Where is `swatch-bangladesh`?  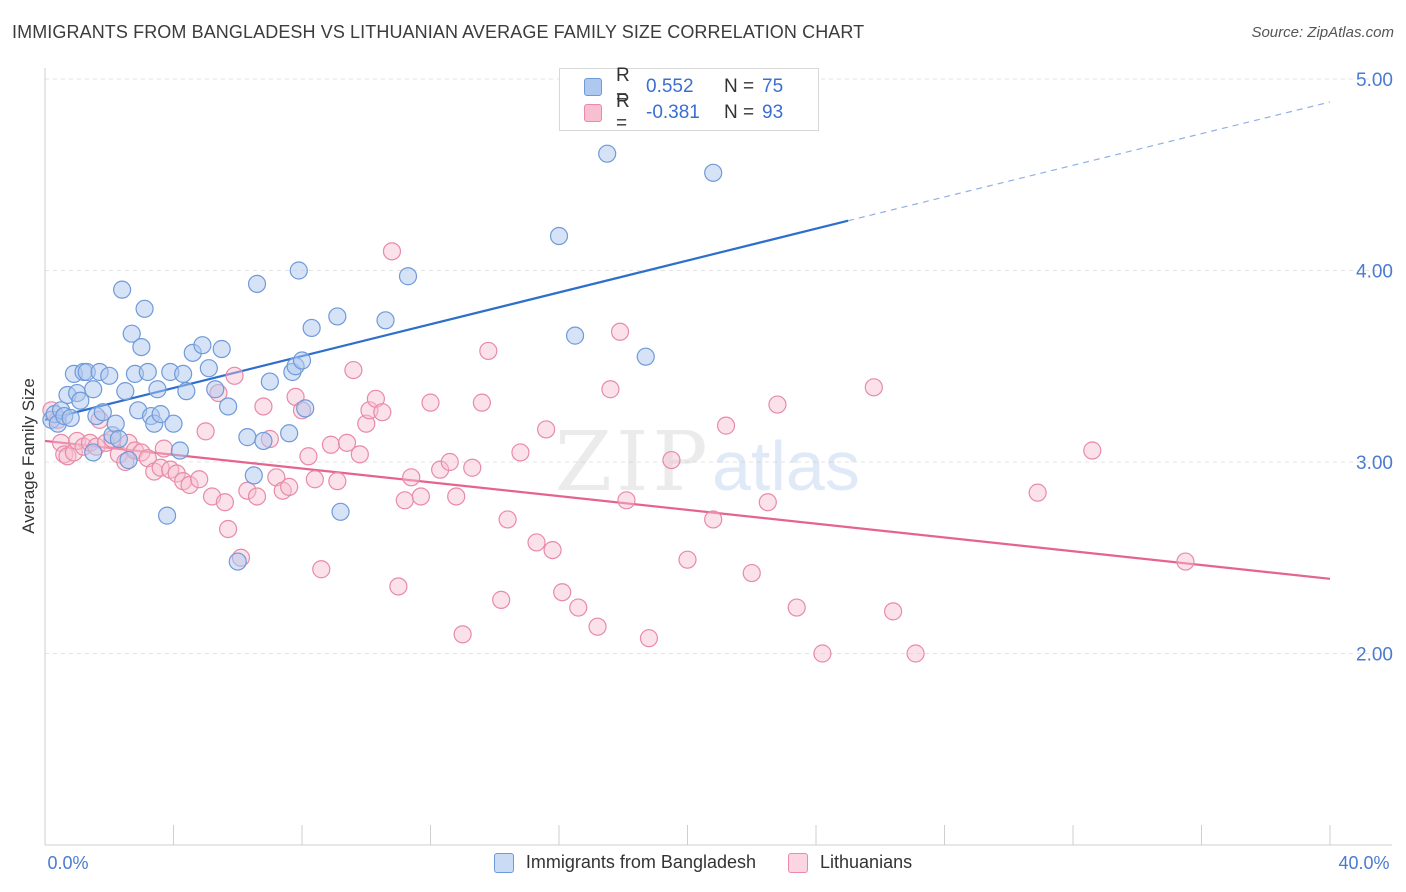 swatch-bangladesh is located at coordinates (593, 87).